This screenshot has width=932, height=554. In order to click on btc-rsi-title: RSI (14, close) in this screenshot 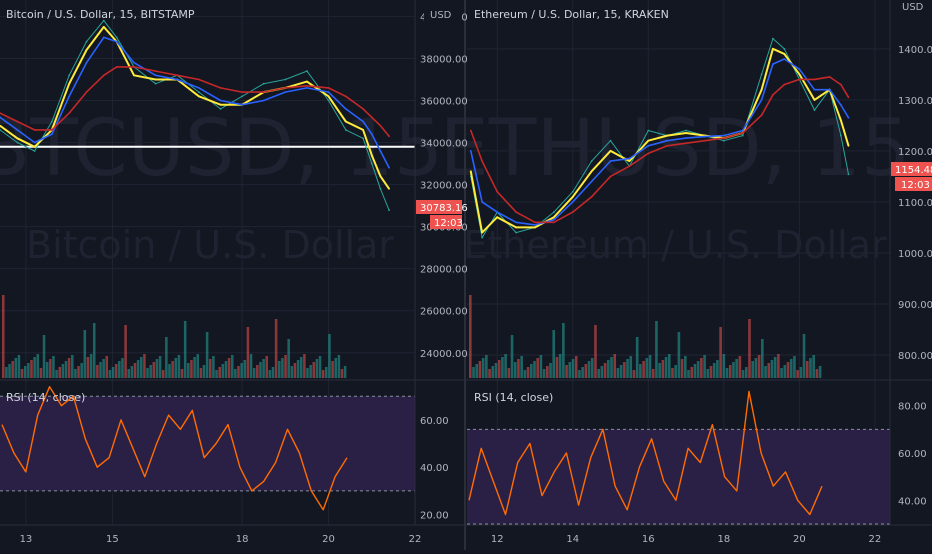, I will do `click(45, 397)`.